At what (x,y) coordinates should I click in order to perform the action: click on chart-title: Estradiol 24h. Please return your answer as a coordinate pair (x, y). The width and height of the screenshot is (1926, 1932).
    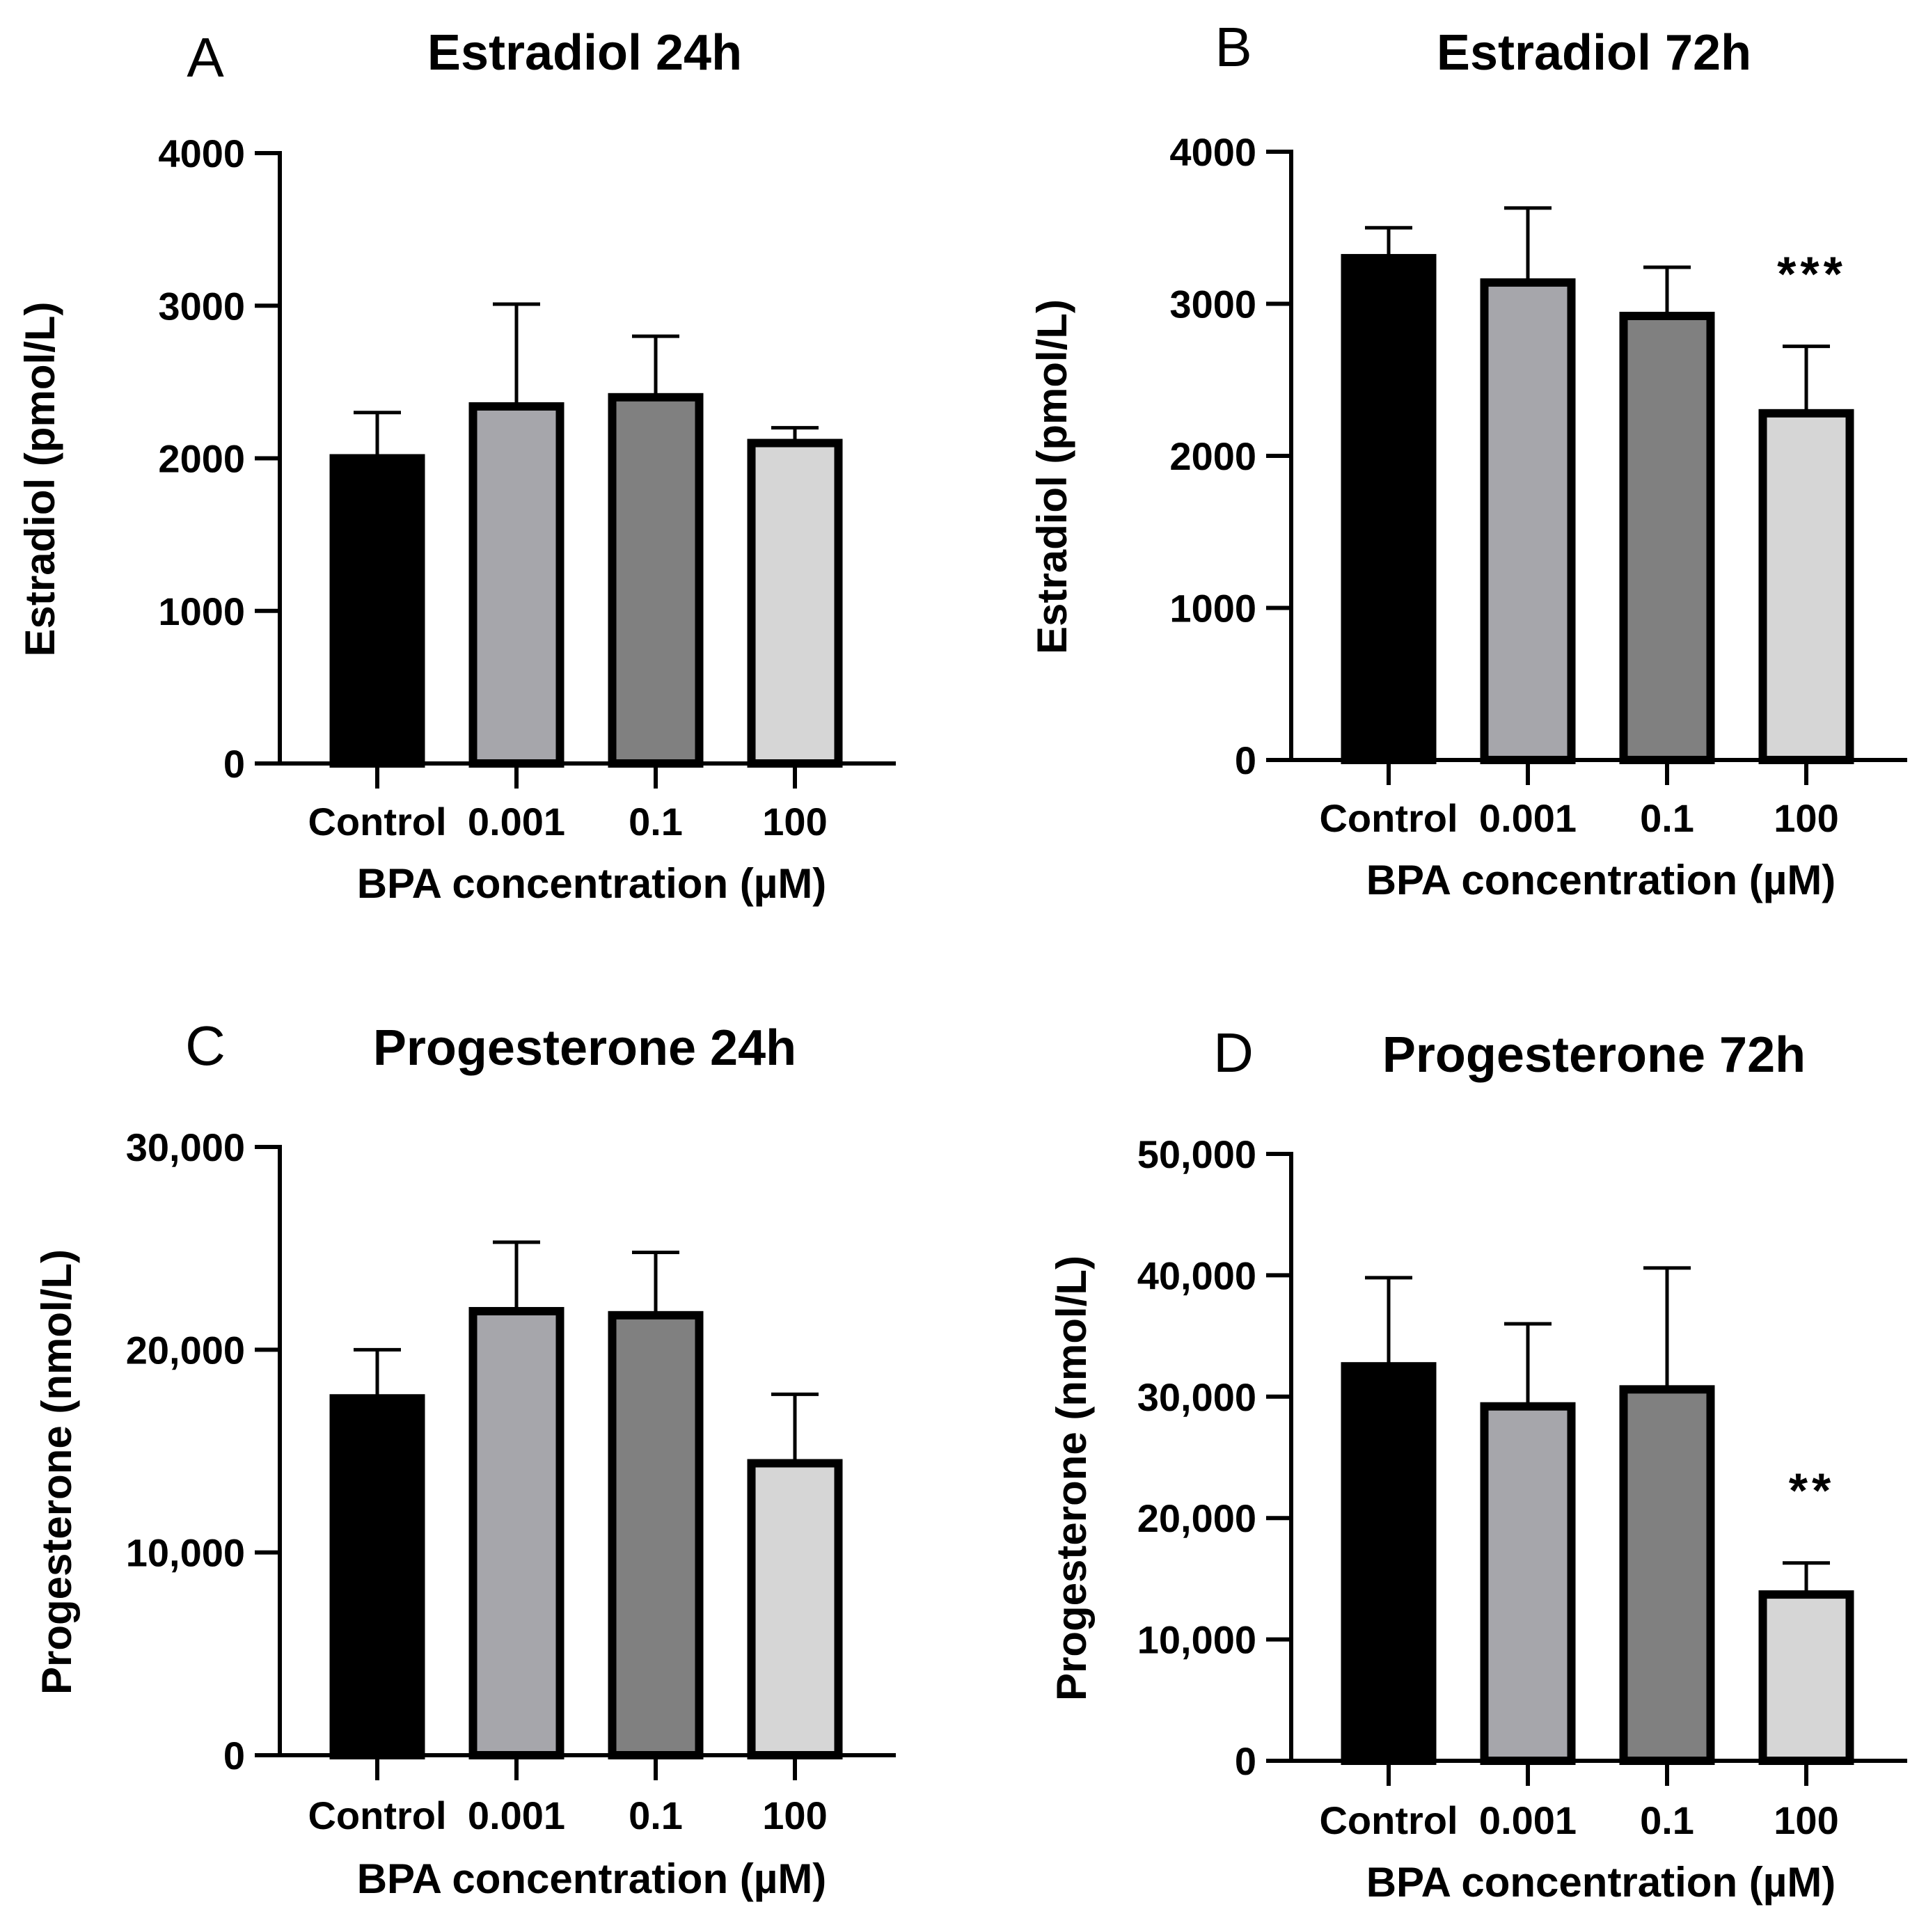
    Looking at the image, I should click on (584, 53).